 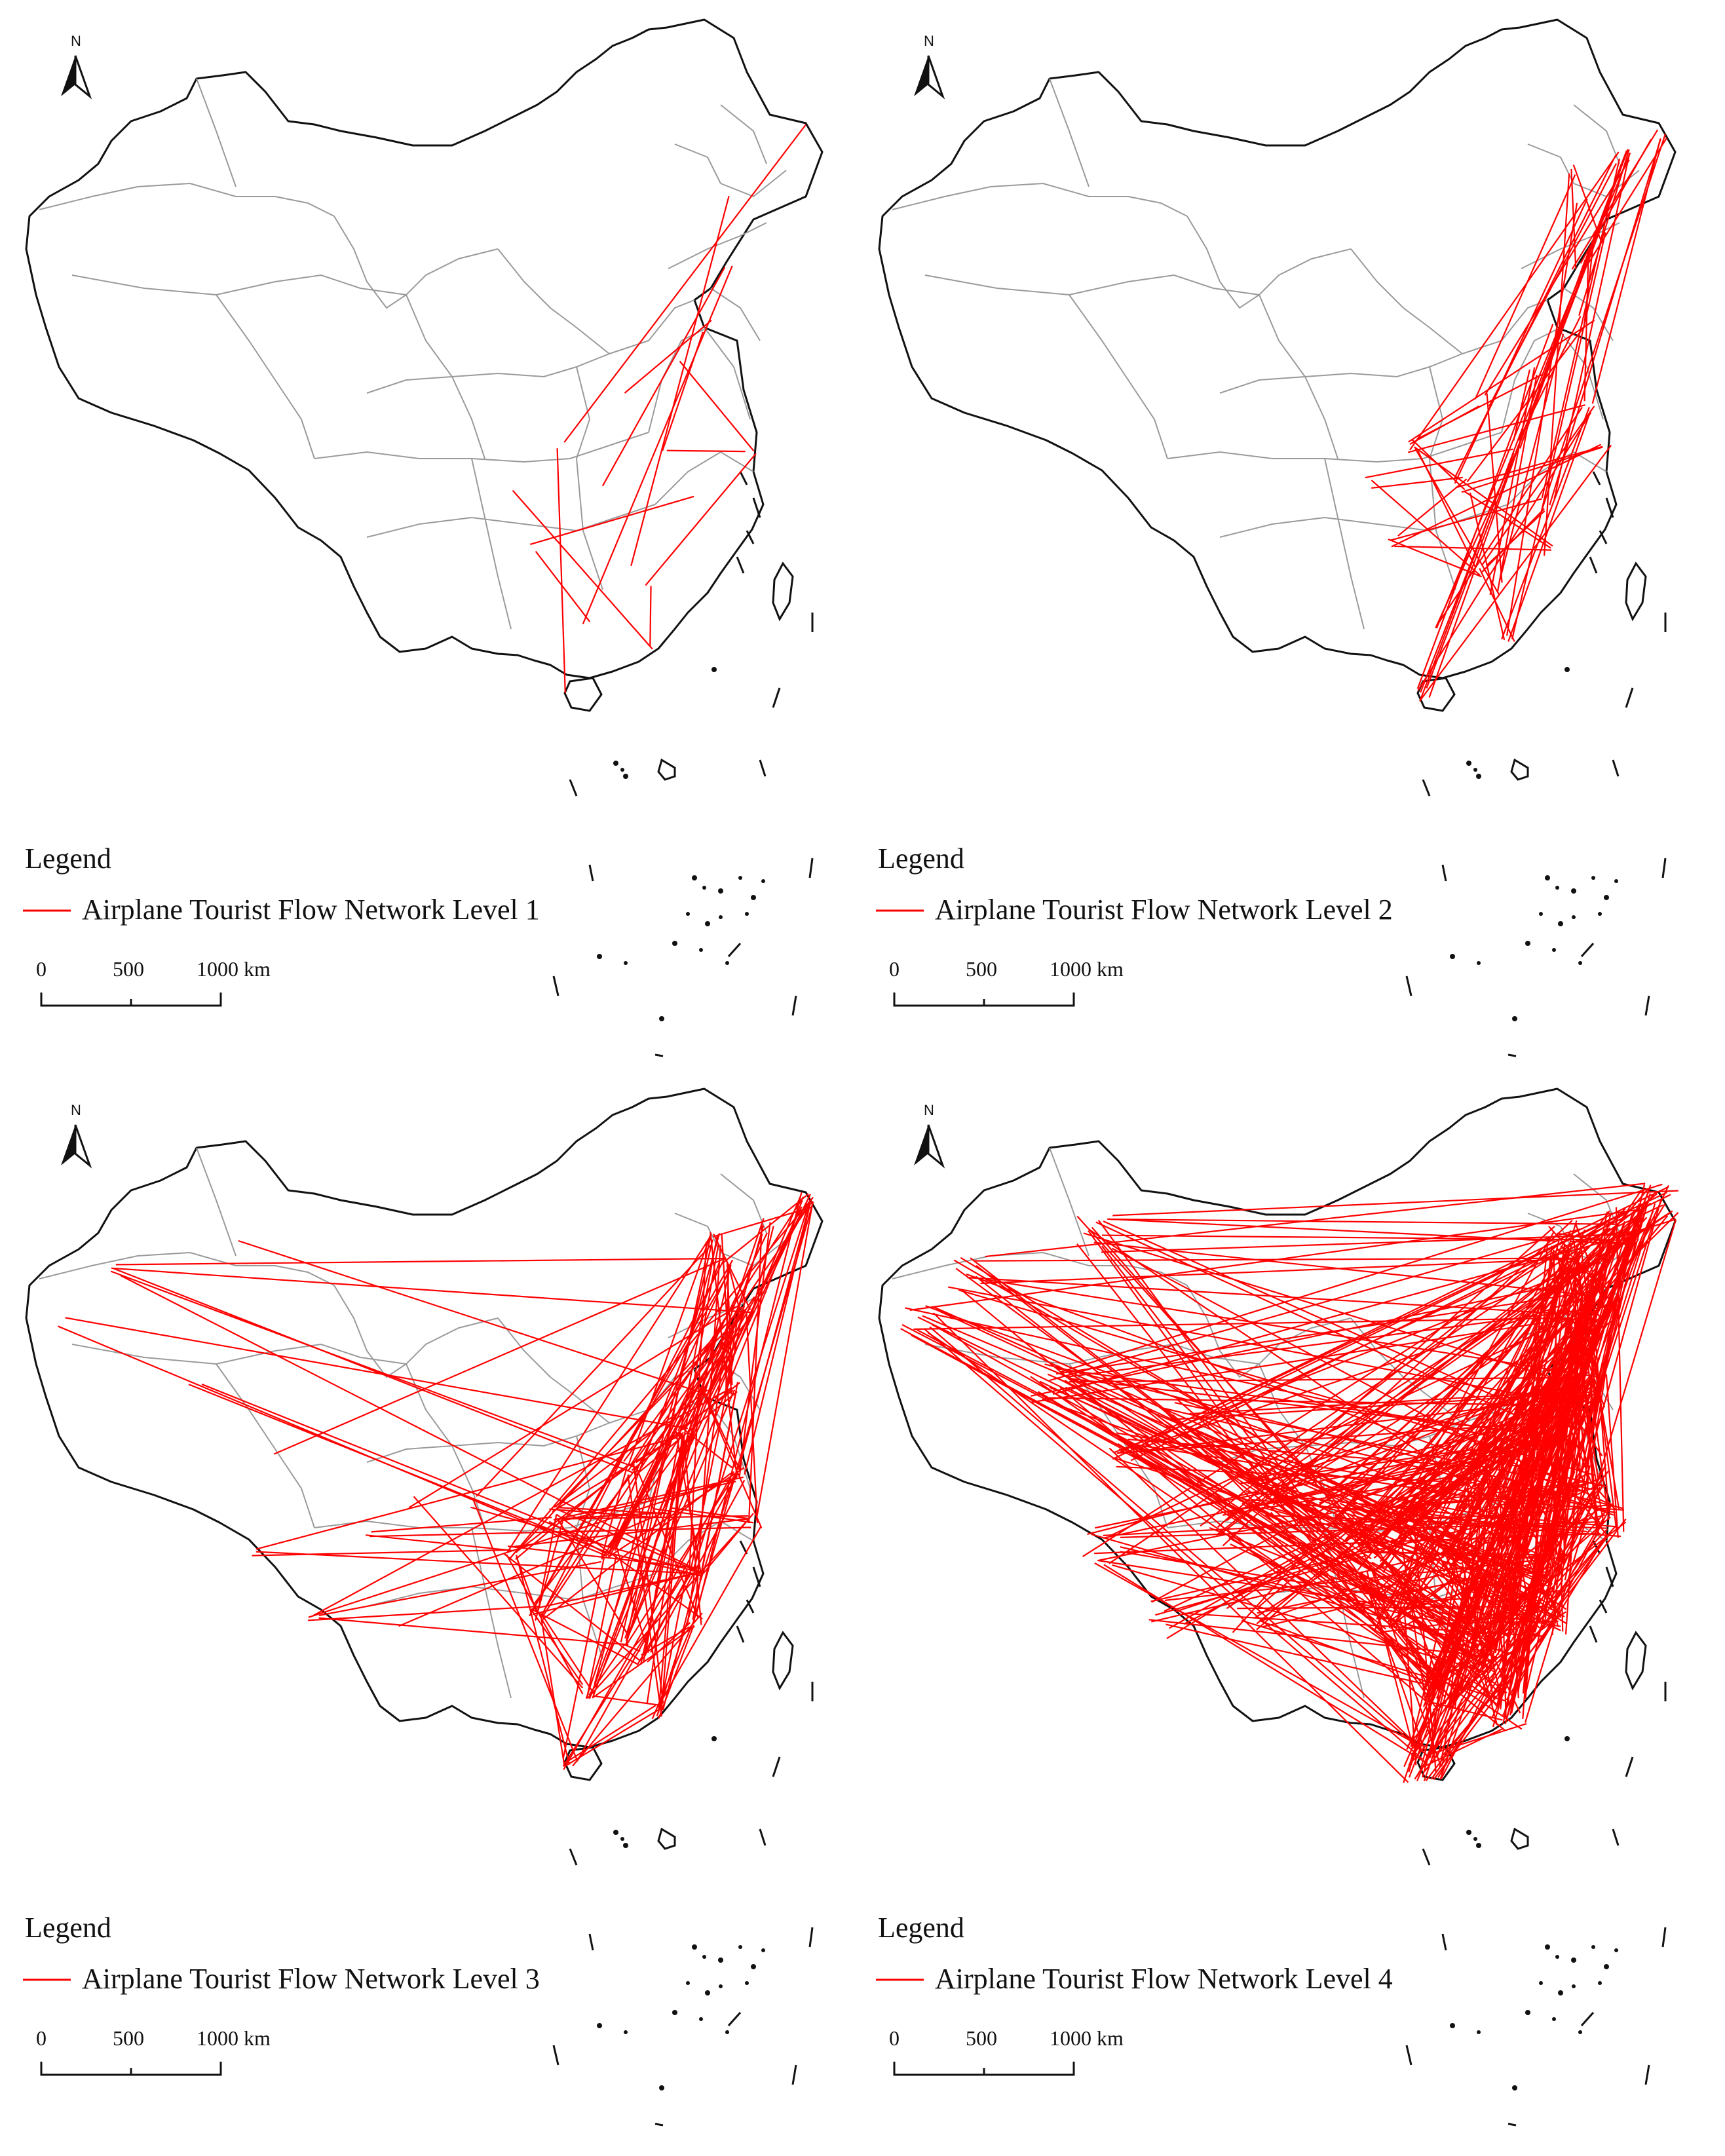 I want to click on scale-label-500: 500, so click(x=128, y=2038).